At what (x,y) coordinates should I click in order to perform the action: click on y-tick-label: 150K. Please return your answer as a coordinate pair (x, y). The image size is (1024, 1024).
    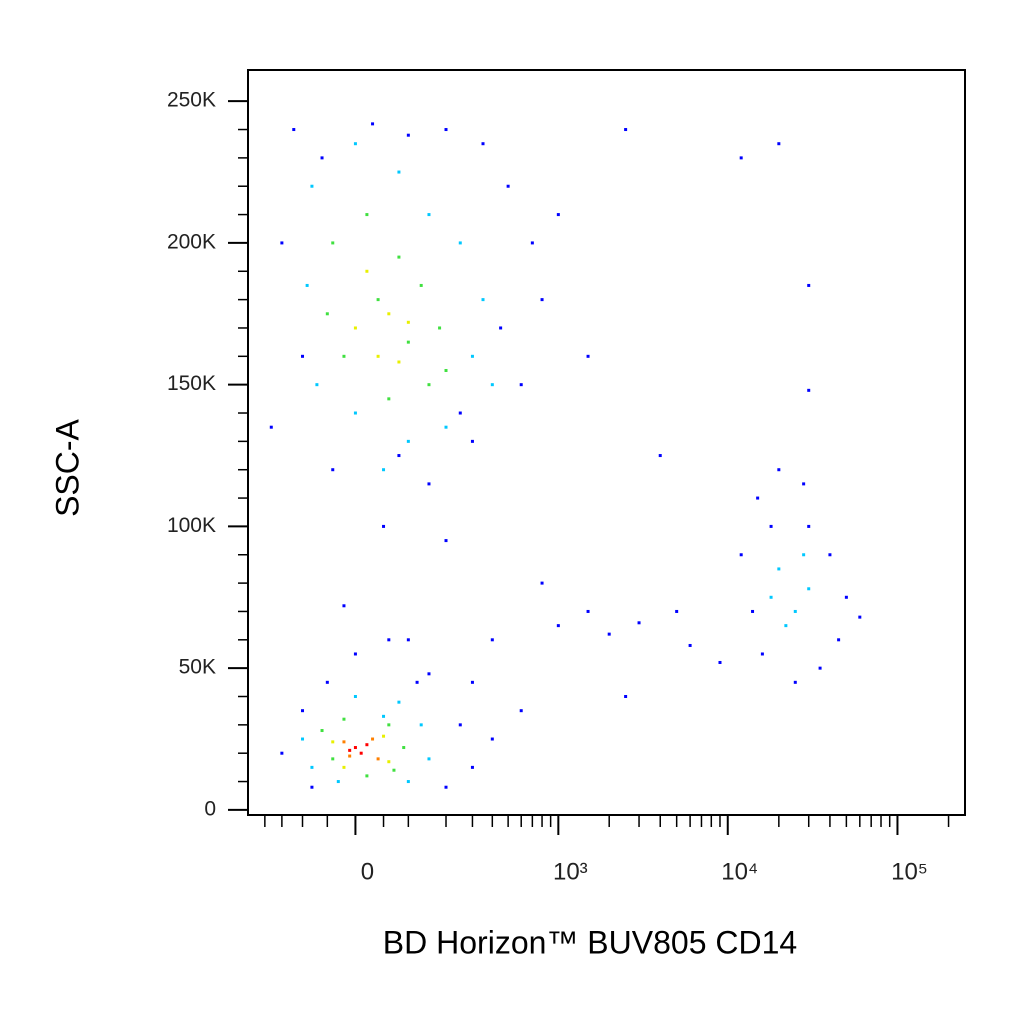
    Looking at the image, I should click on (191, 383).